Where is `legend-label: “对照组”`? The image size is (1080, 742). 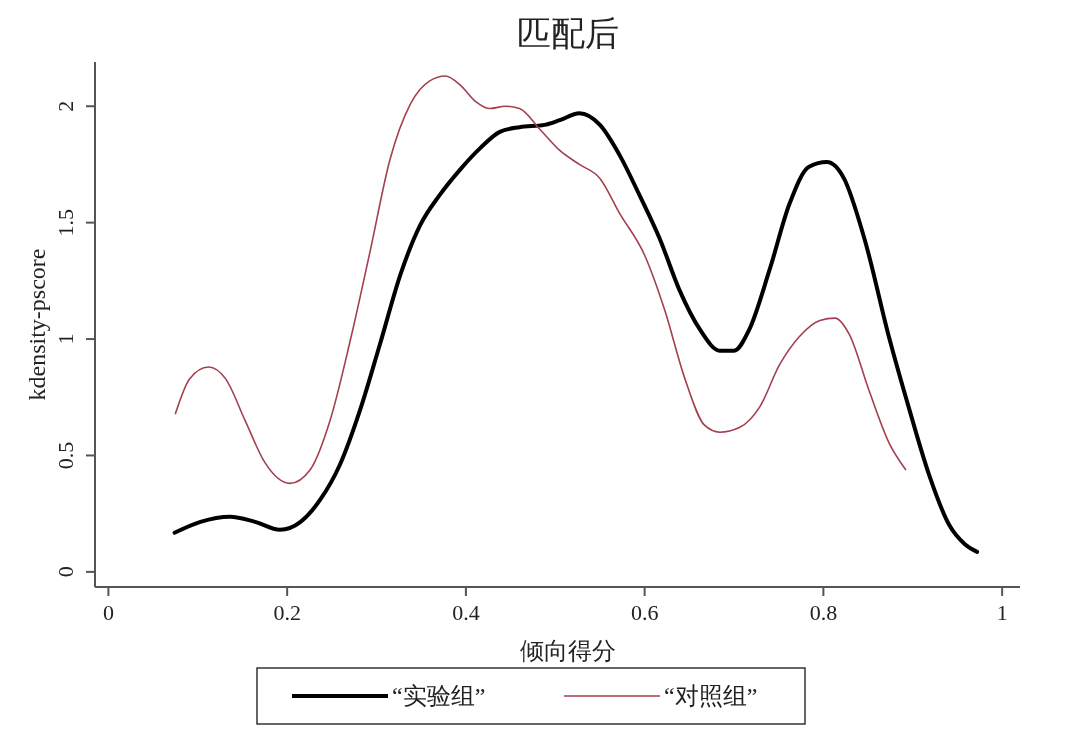
legend-label: “对照组” is located at coordinates (711, 696).